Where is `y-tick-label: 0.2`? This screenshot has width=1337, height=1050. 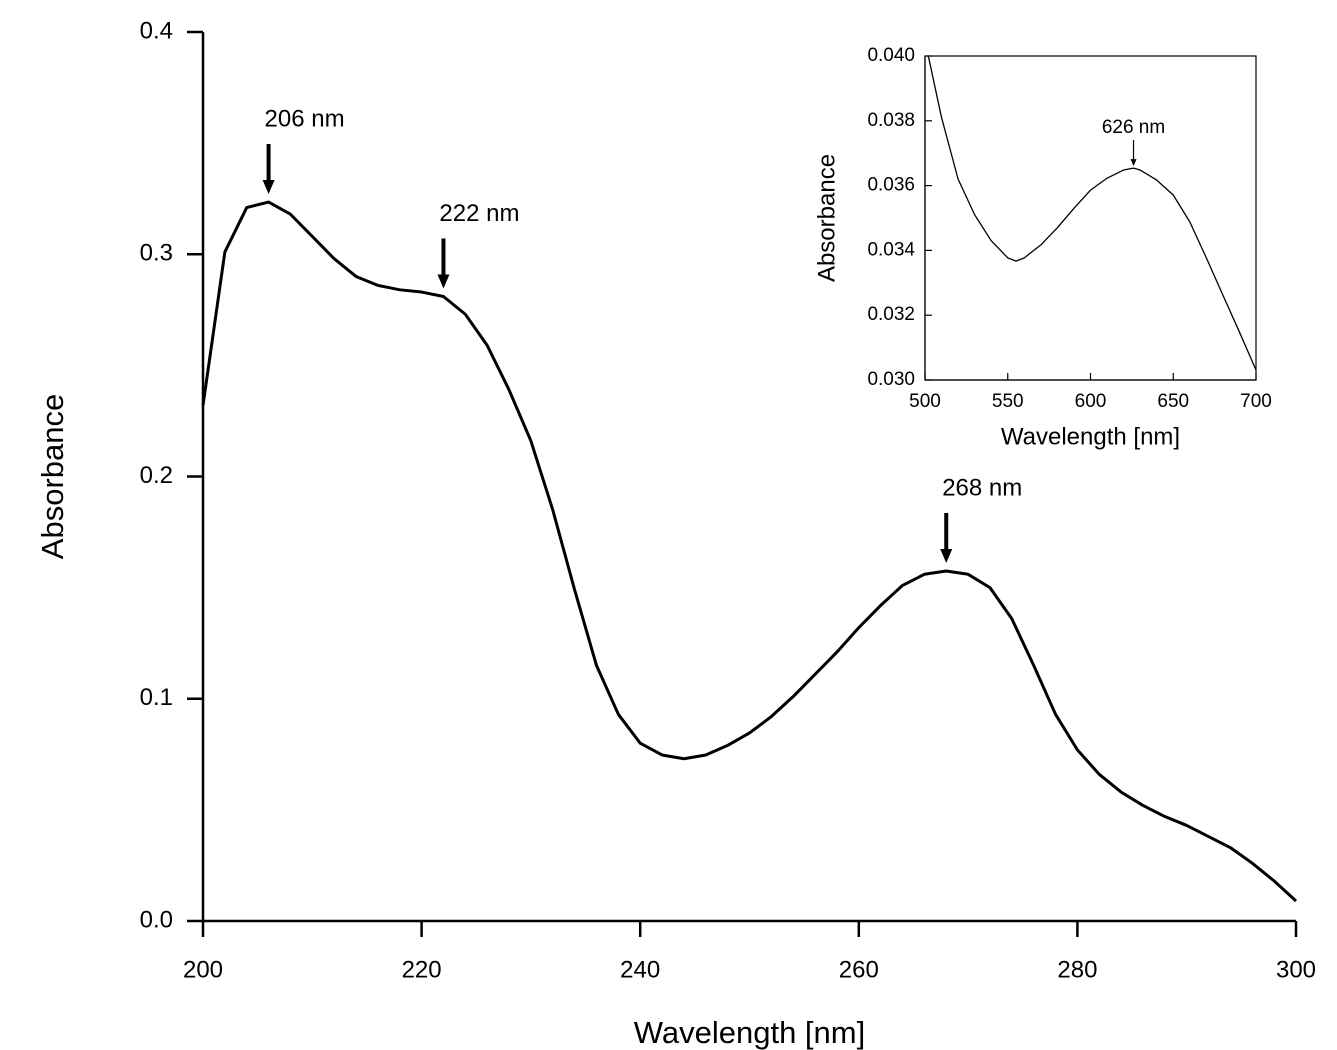 y-tick-label: 0.2 is located at coordinates (156, 475).